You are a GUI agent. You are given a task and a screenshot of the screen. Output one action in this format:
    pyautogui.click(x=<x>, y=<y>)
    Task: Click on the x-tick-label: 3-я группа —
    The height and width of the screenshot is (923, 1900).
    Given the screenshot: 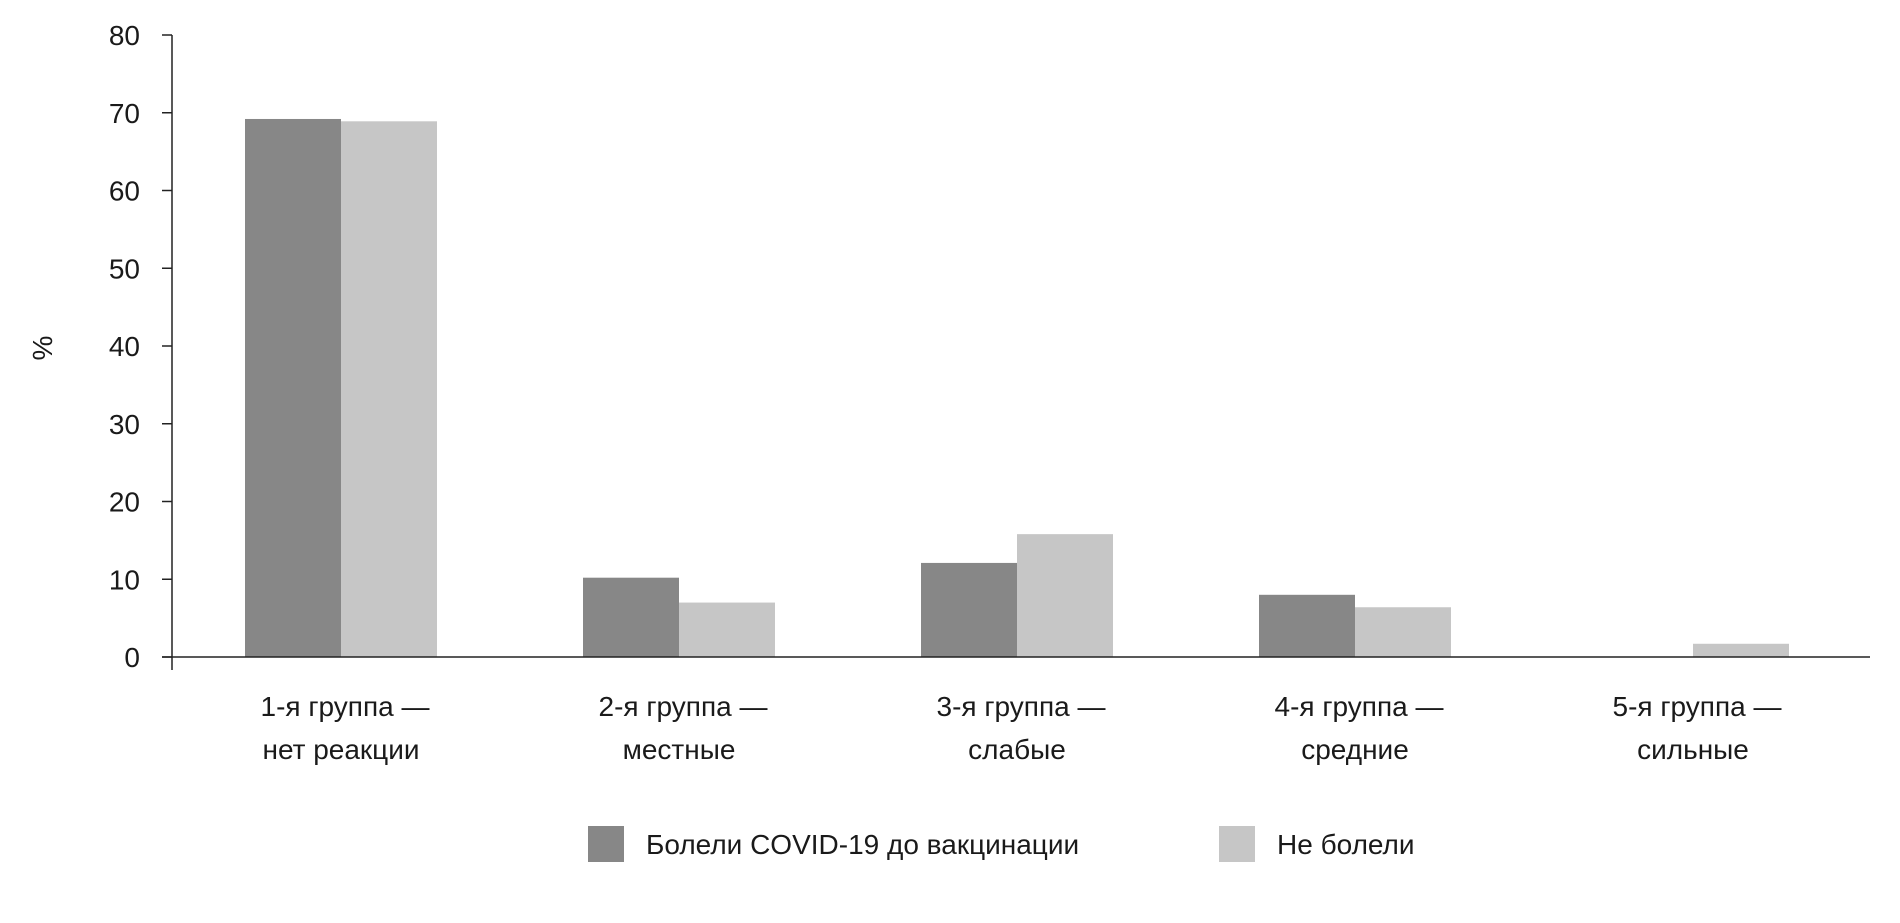 What is the action you would take?
    pyautogui.click(x=1021, y=706)
    